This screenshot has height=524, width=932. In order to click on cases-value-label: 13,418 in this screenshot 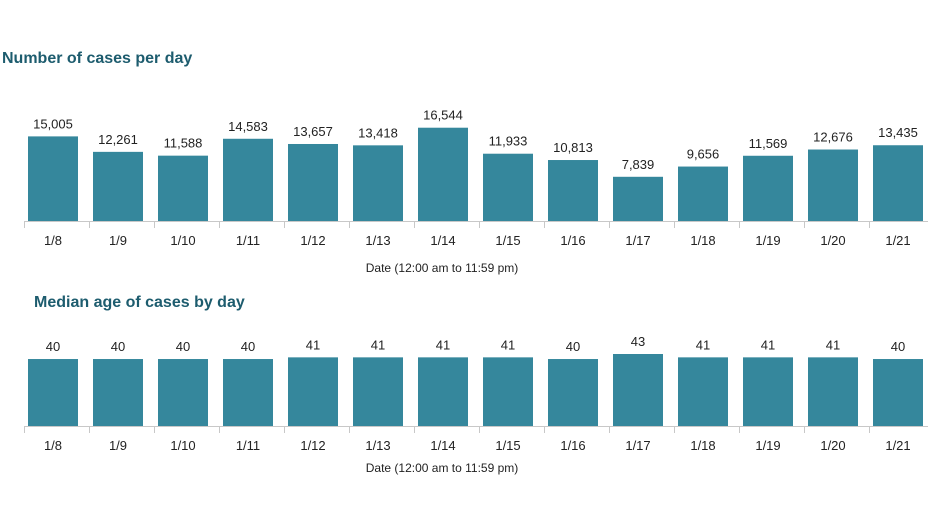, I will do `click(378, 132)`.